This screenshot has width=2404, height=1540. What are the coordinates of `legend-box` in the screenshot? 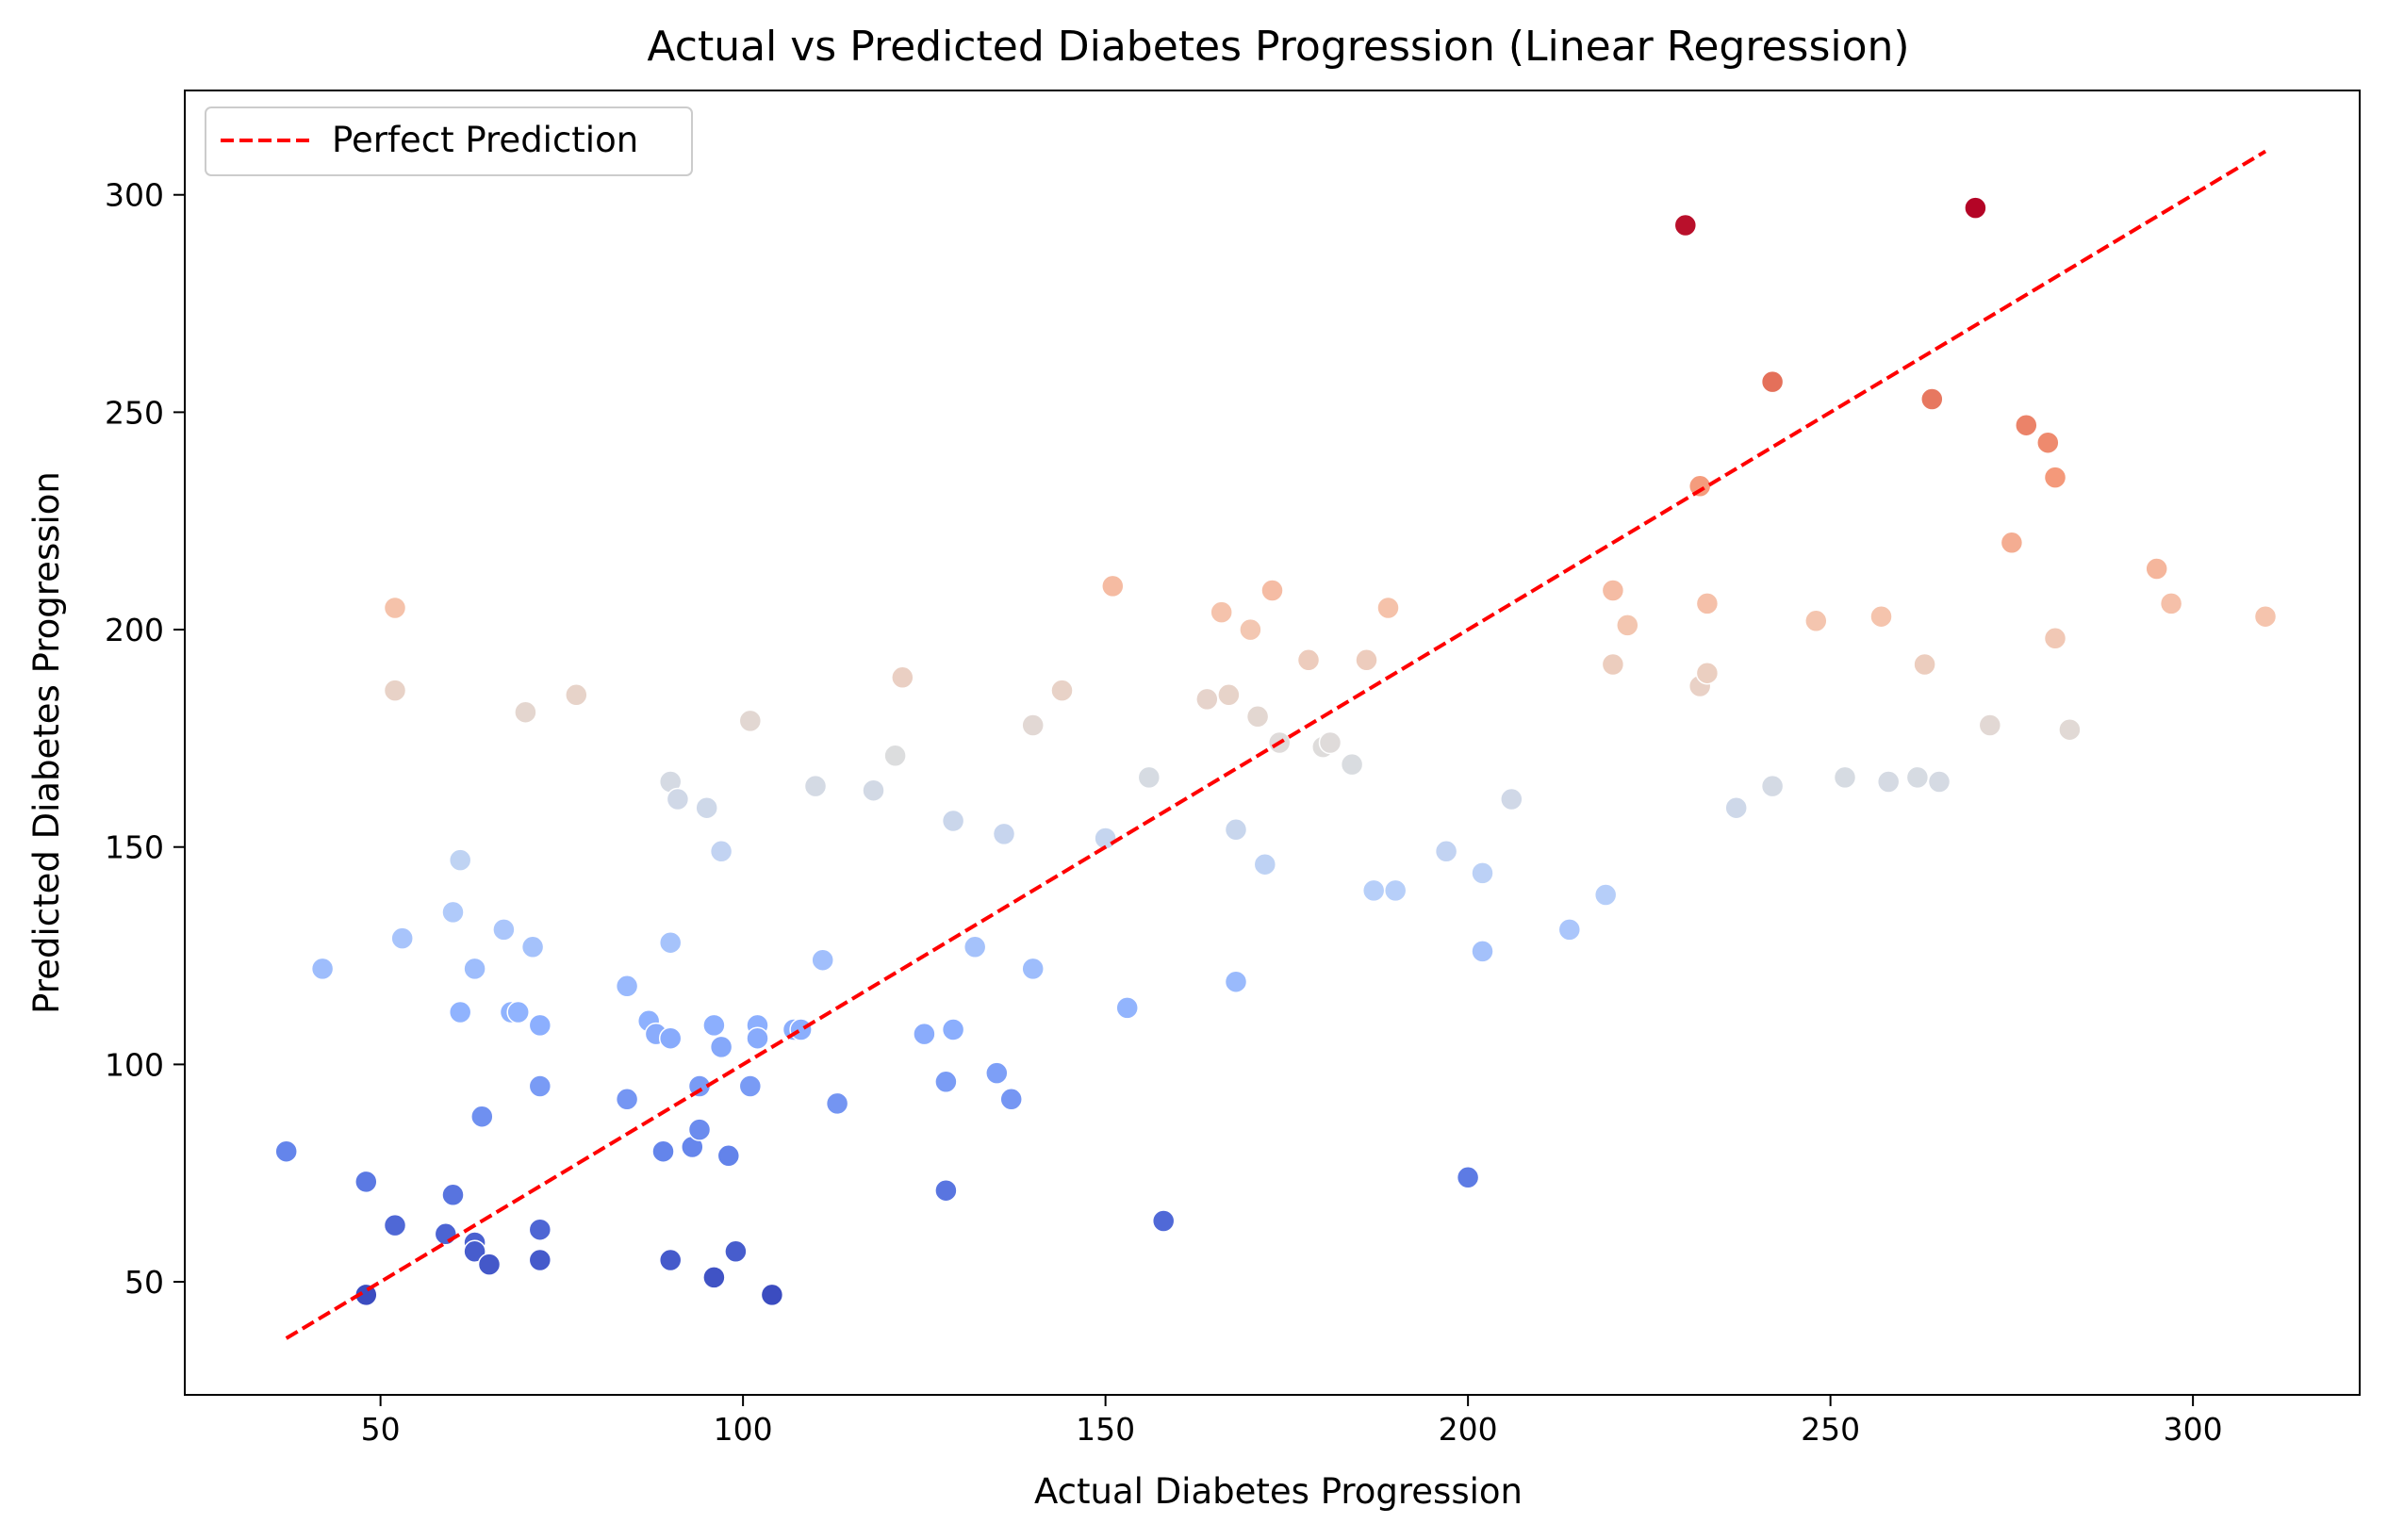 It's located at (449, 141).